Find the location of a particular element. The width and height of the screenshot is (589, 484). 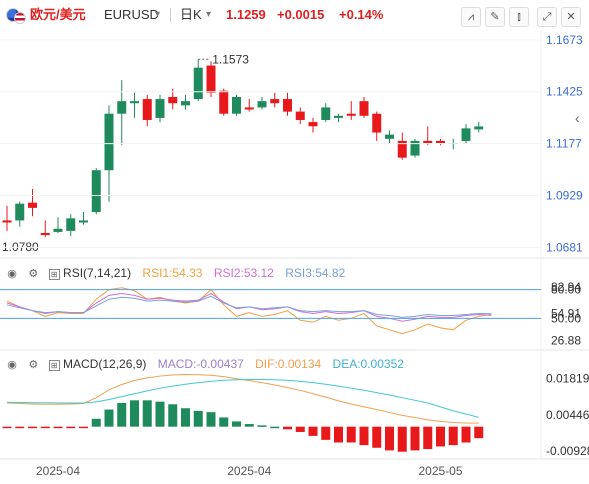

macd-tick-label: 0.00446 is located at coordinates (567, 415).